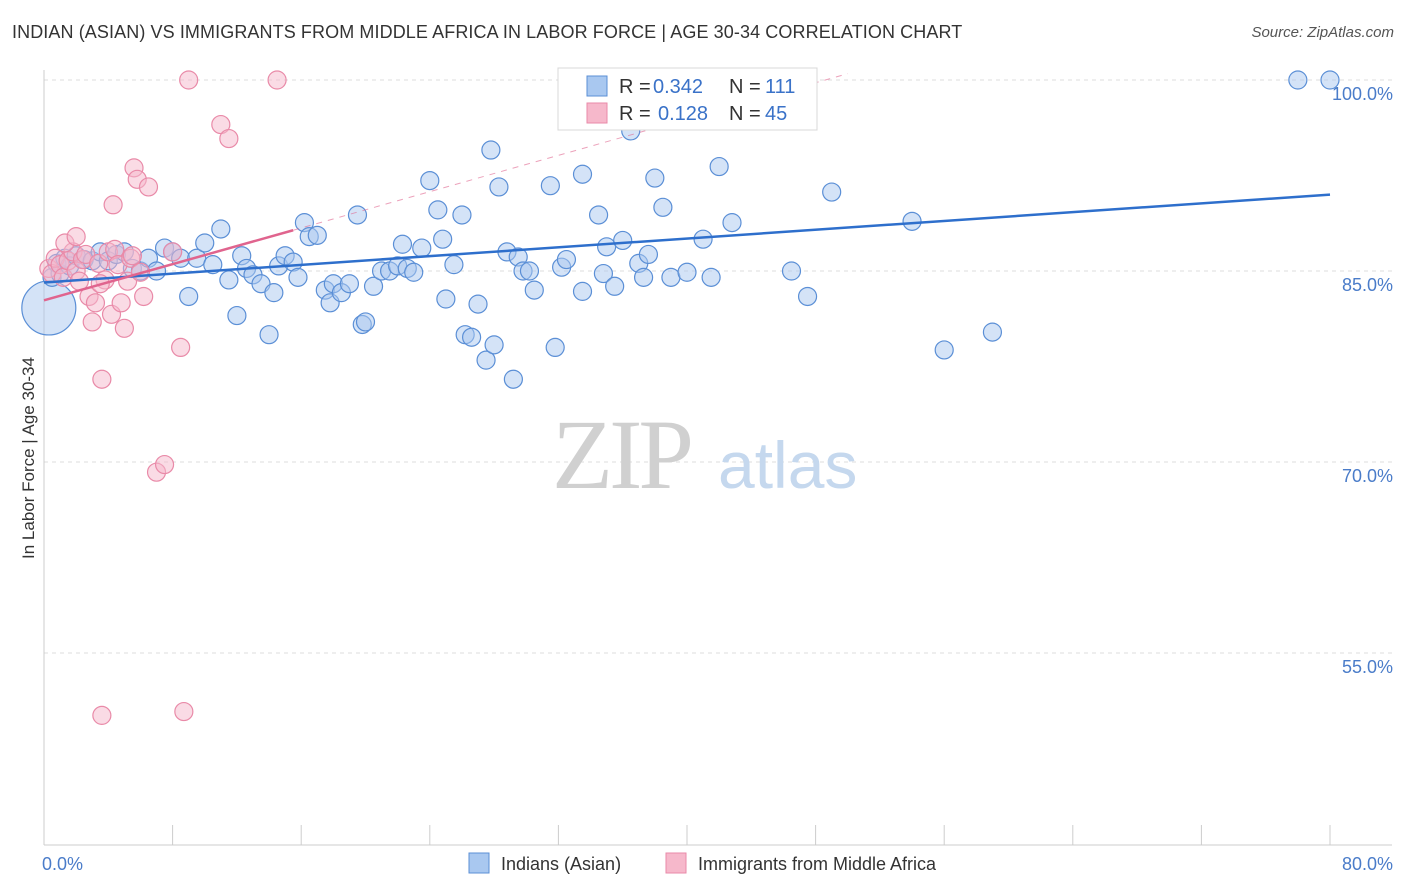  What do you see at coordinates (687, 238) in the screenshot?
I see `trend-line-blue` at bounding box center [687, 238].